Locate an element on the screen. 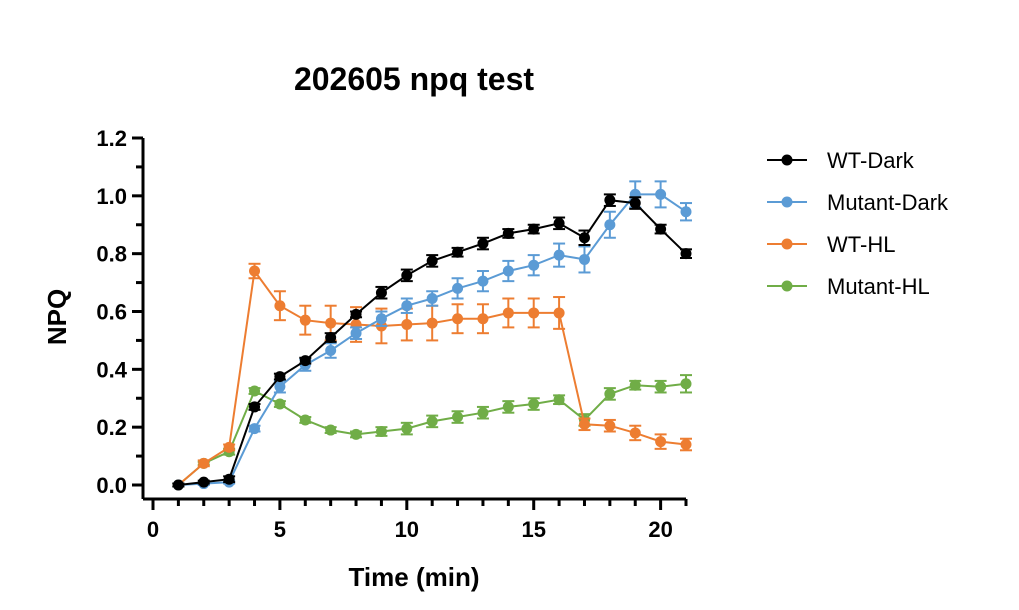 The image size is (1019, 610). x-tick-label: 15 is located at coordinates (533, 529).